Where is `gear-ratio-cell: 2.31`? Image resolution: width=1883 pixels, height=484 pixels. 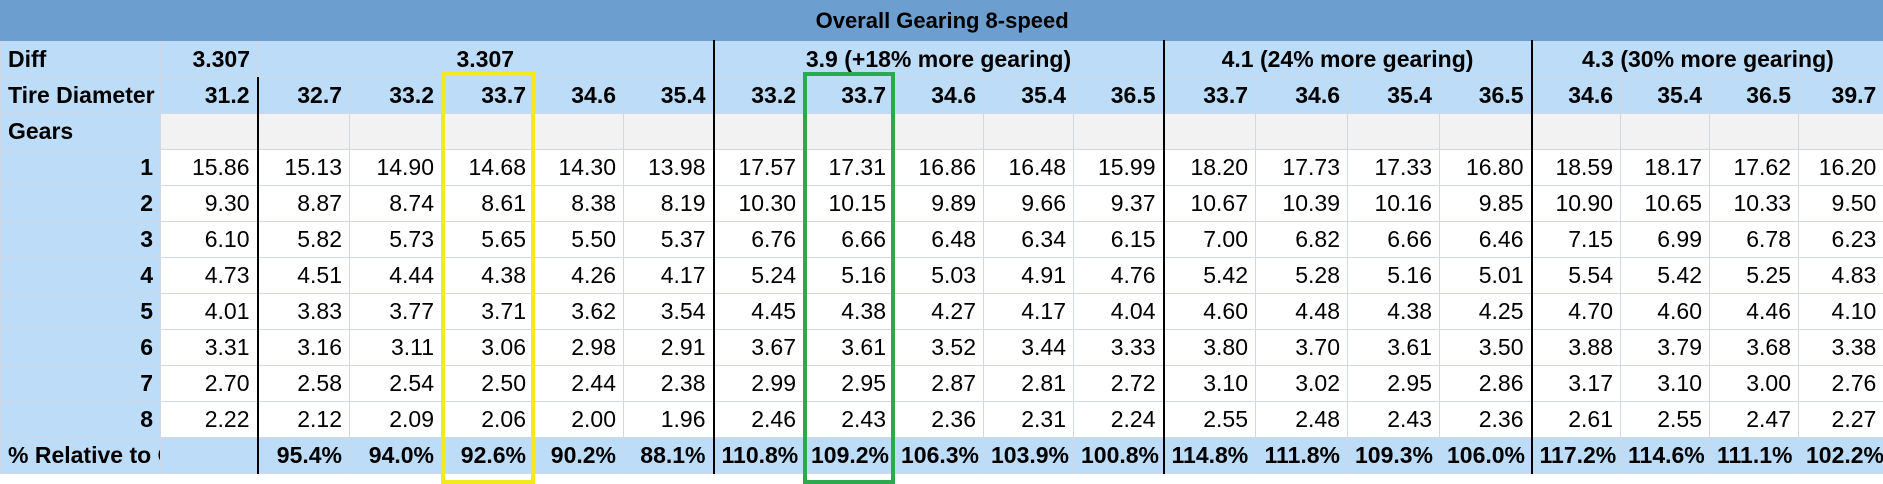 gear-ratio-cell: 2.31 is located at coordinates (1028, 419).